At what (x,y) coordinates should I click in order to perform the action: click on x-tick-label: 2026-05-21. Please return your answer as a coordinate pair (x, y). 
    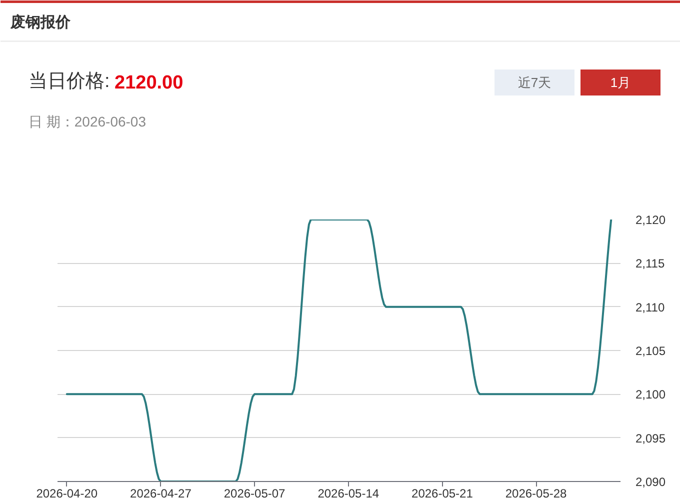
    Looking at the image, I should click on (443, 493).